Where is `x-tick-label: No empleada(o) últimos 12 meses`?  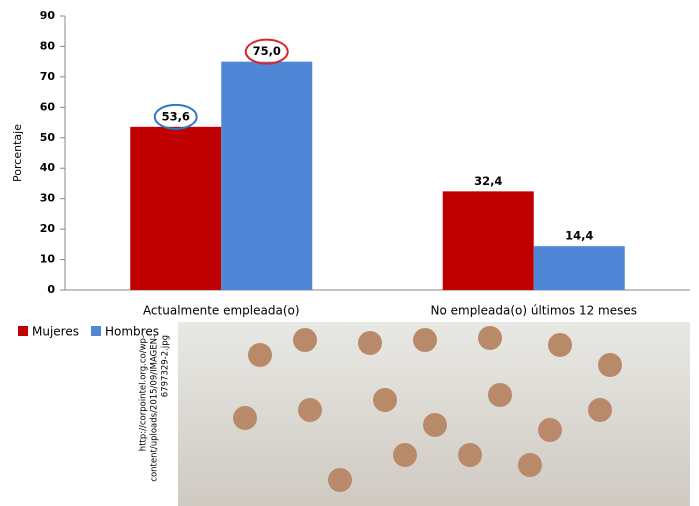 x-tick-label: No empleada(o) últimos 12 meses is located at coordinates (533, 311).